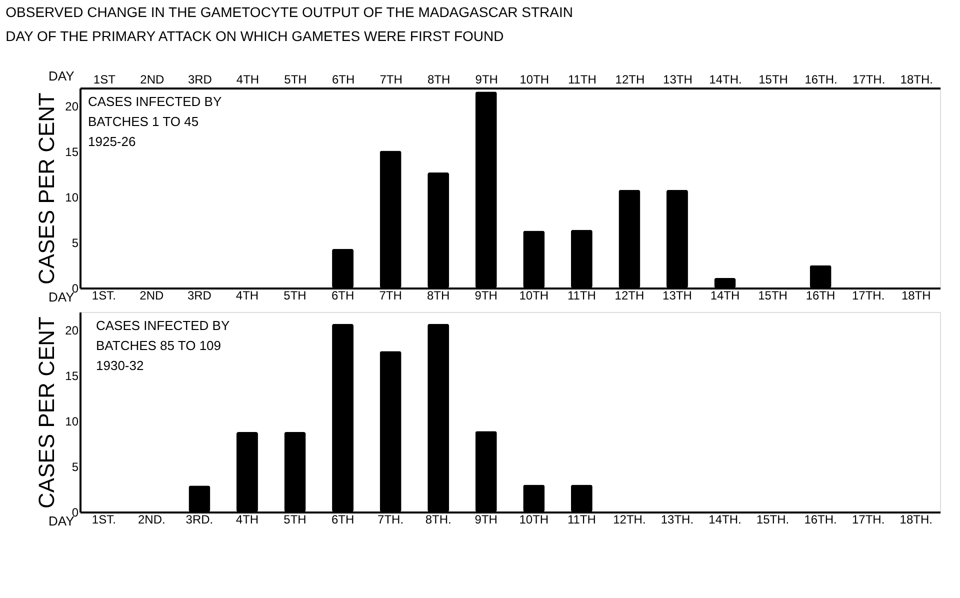 This screenshot has width=960, height=598. Describe the element at coordinates (916, 295) in the screenshot. I see `x-tick-label: 18TH` at that location.